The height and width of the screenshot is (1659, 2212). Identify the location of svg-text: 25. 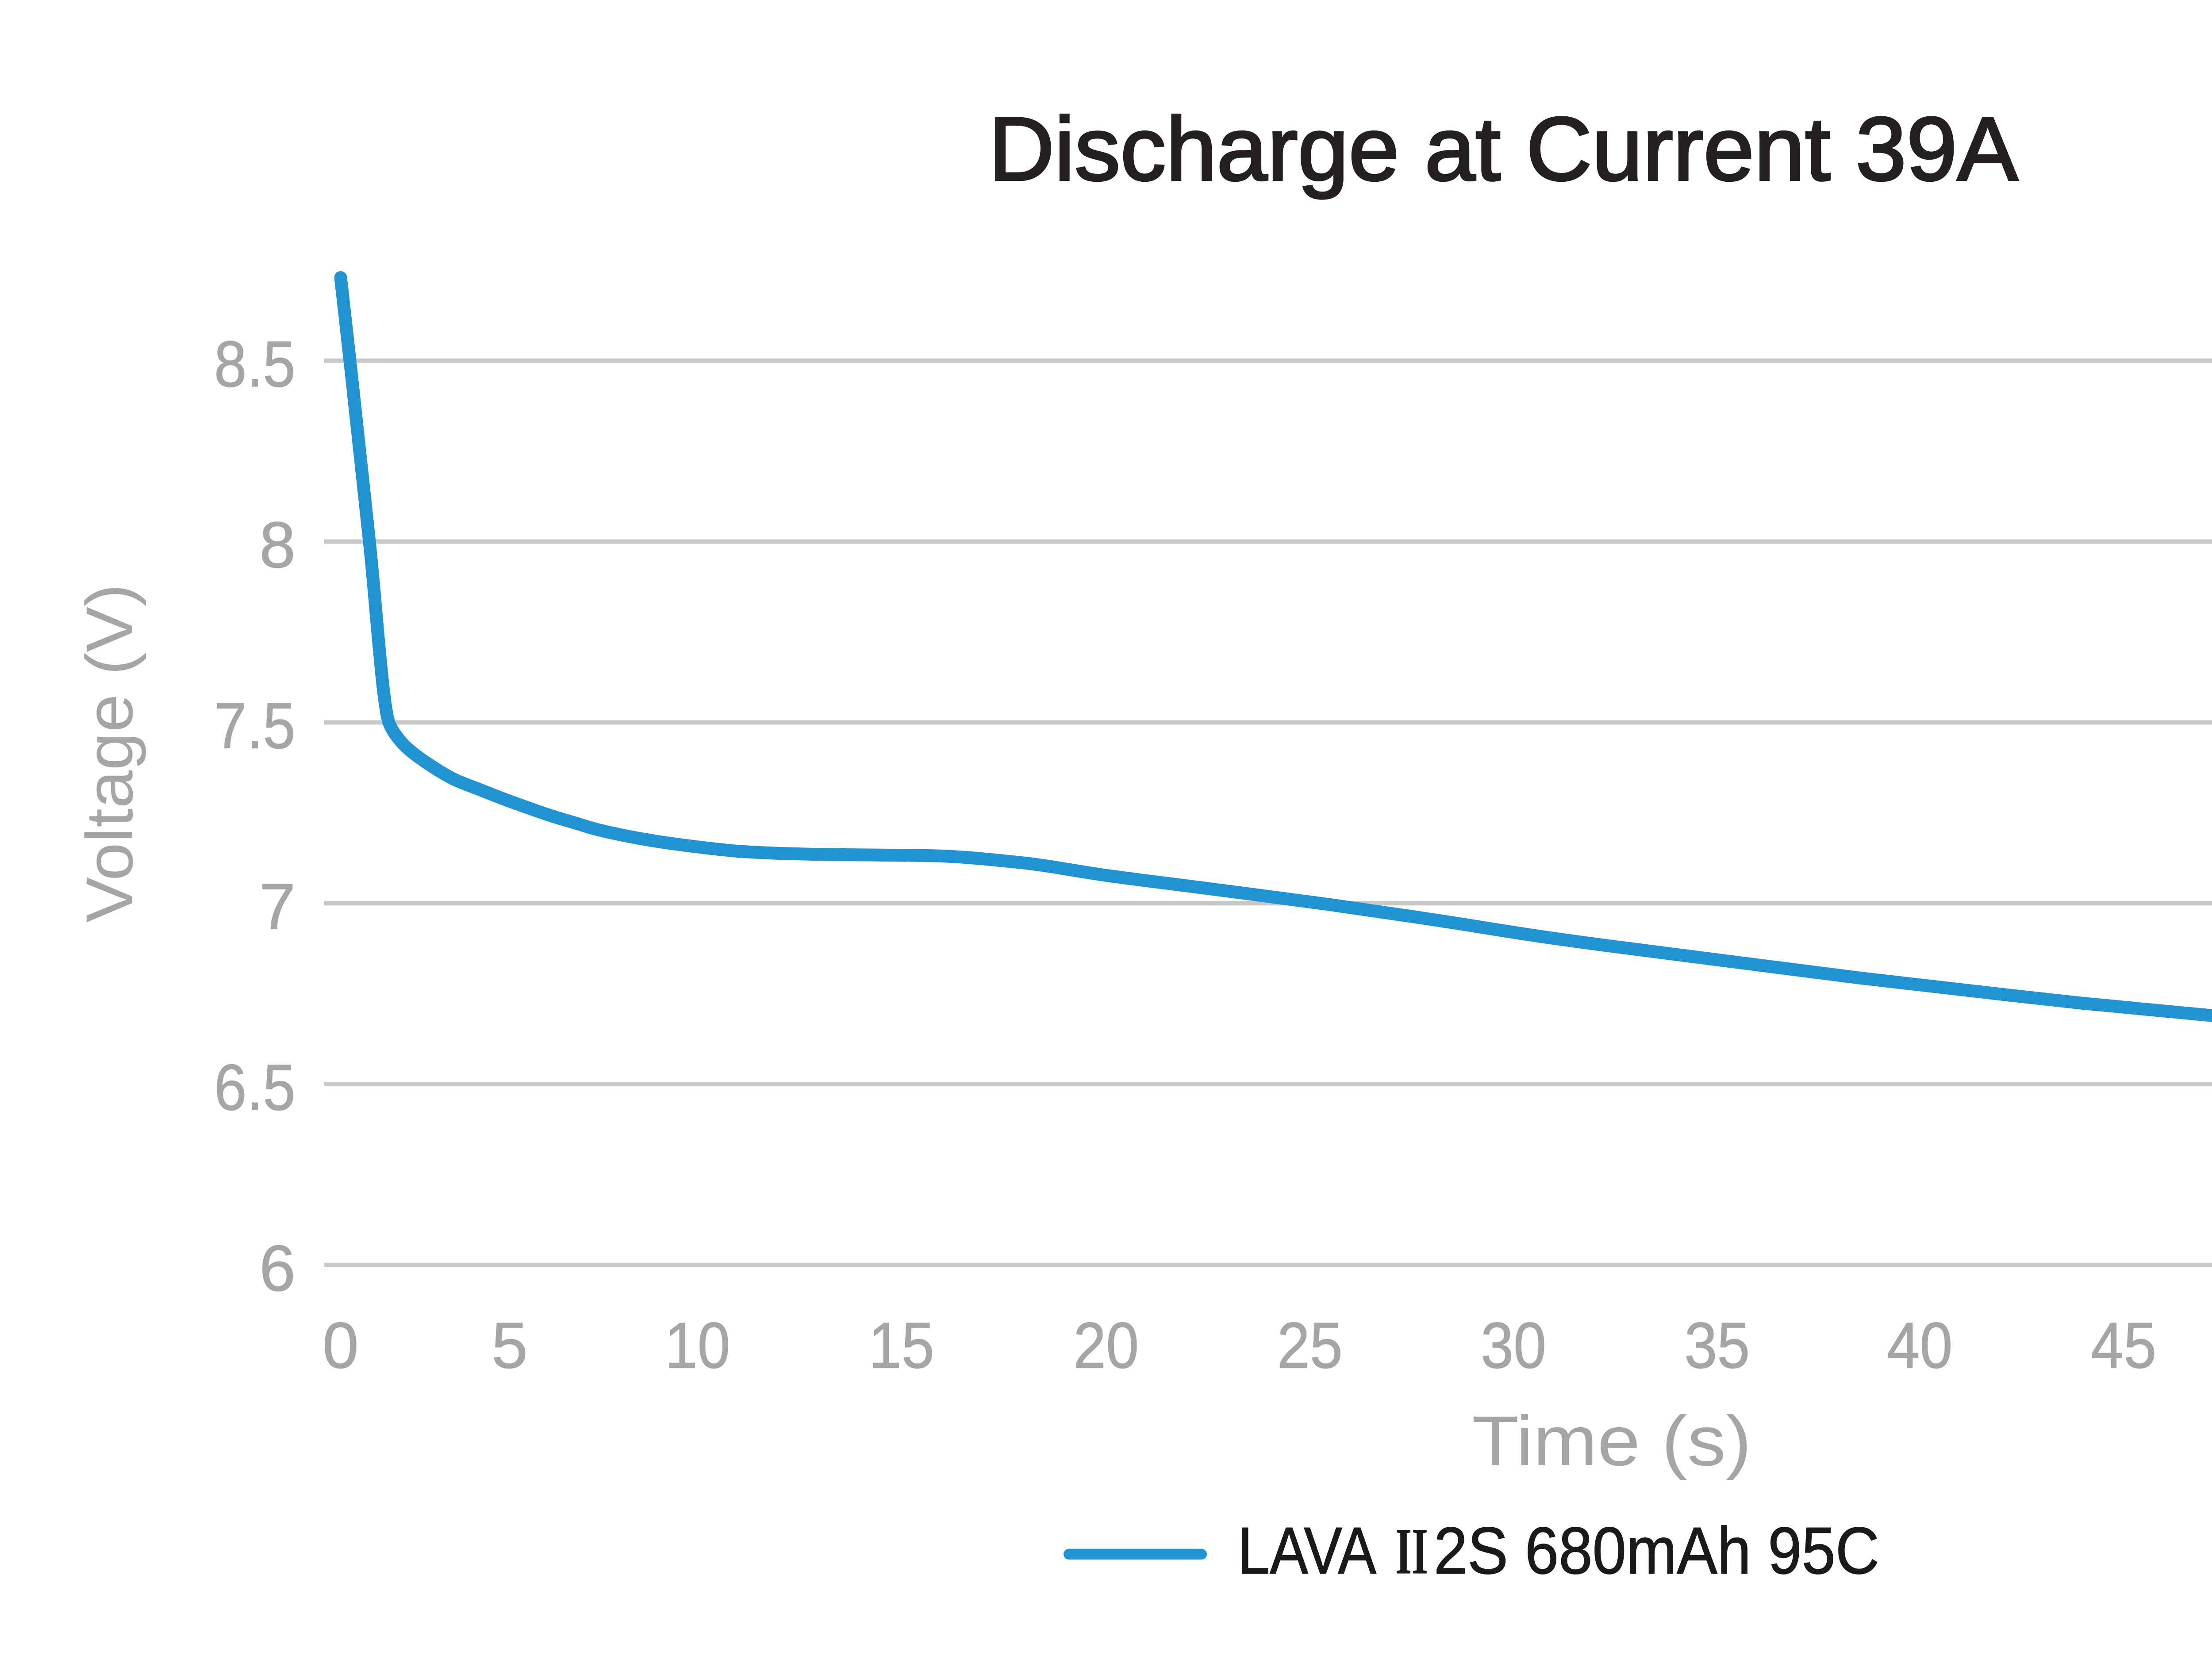
(1310, 1346).